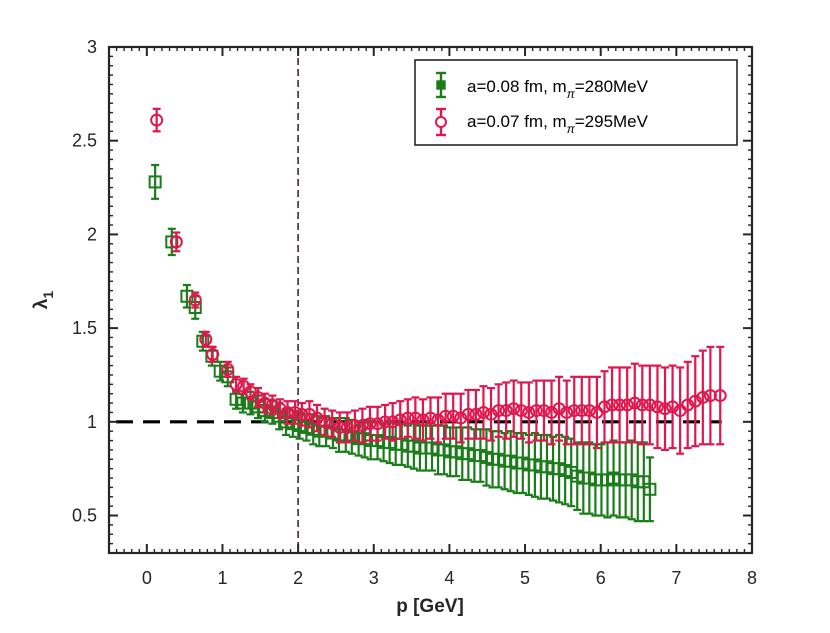 This screenshot has width=830, height=633. What do you see at coordinates (84, 141) in the screenshot?
I see `y-tick-label: 2.5` at bounding box center [84, 141].